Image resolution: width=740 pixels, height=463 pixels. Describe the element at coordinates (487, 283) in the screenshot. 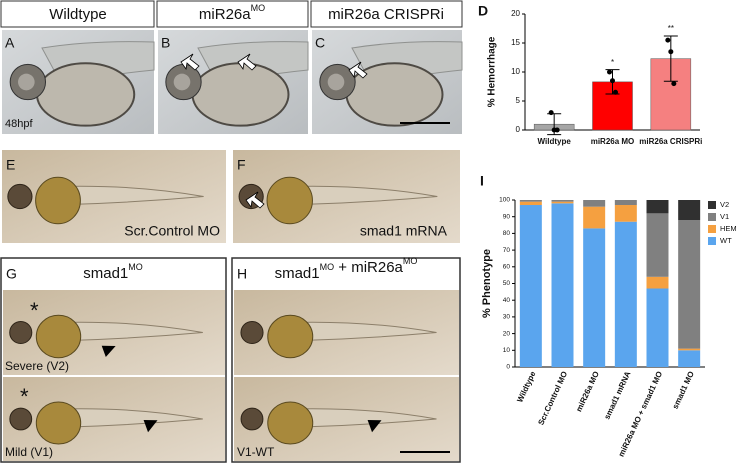

I see `y-axis-label: % Phenotype` at that location.